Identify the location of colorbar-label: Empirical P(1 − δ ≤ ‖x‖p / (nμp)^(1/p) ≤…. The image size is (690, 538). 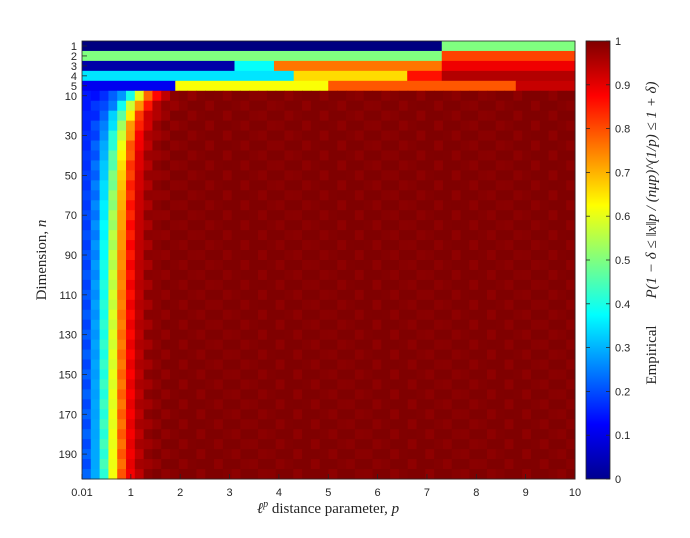
(652, 232).